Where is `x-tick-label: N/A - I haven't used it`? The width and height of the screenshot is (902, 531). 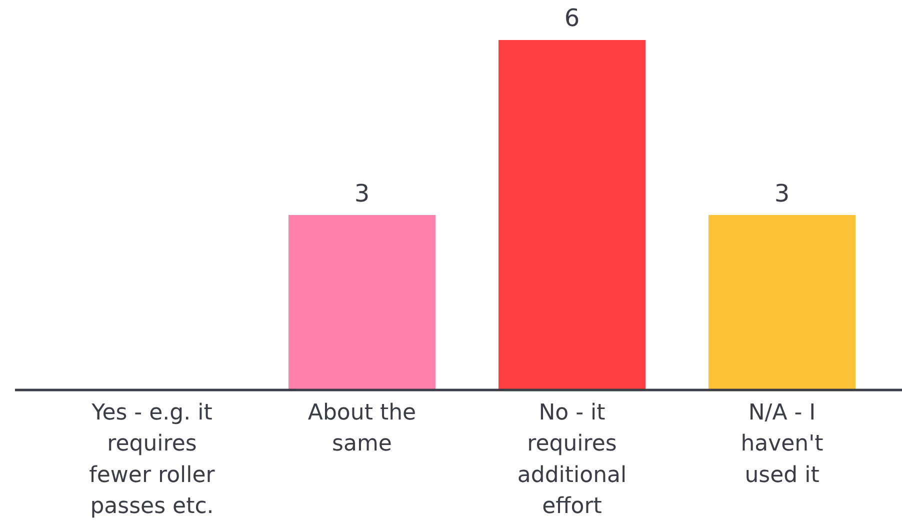 x-tick-label: N/A - I haven't used it is located at coordinates (782, 444).